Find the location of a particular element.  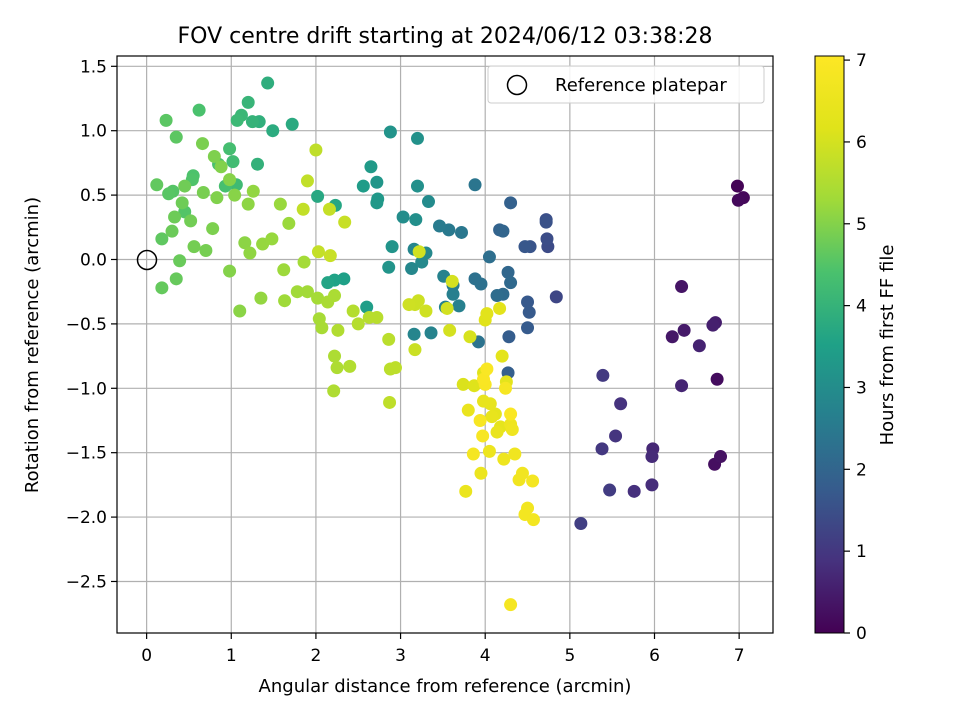

x-tick-label: 5 is located at coordinates (569, 656).